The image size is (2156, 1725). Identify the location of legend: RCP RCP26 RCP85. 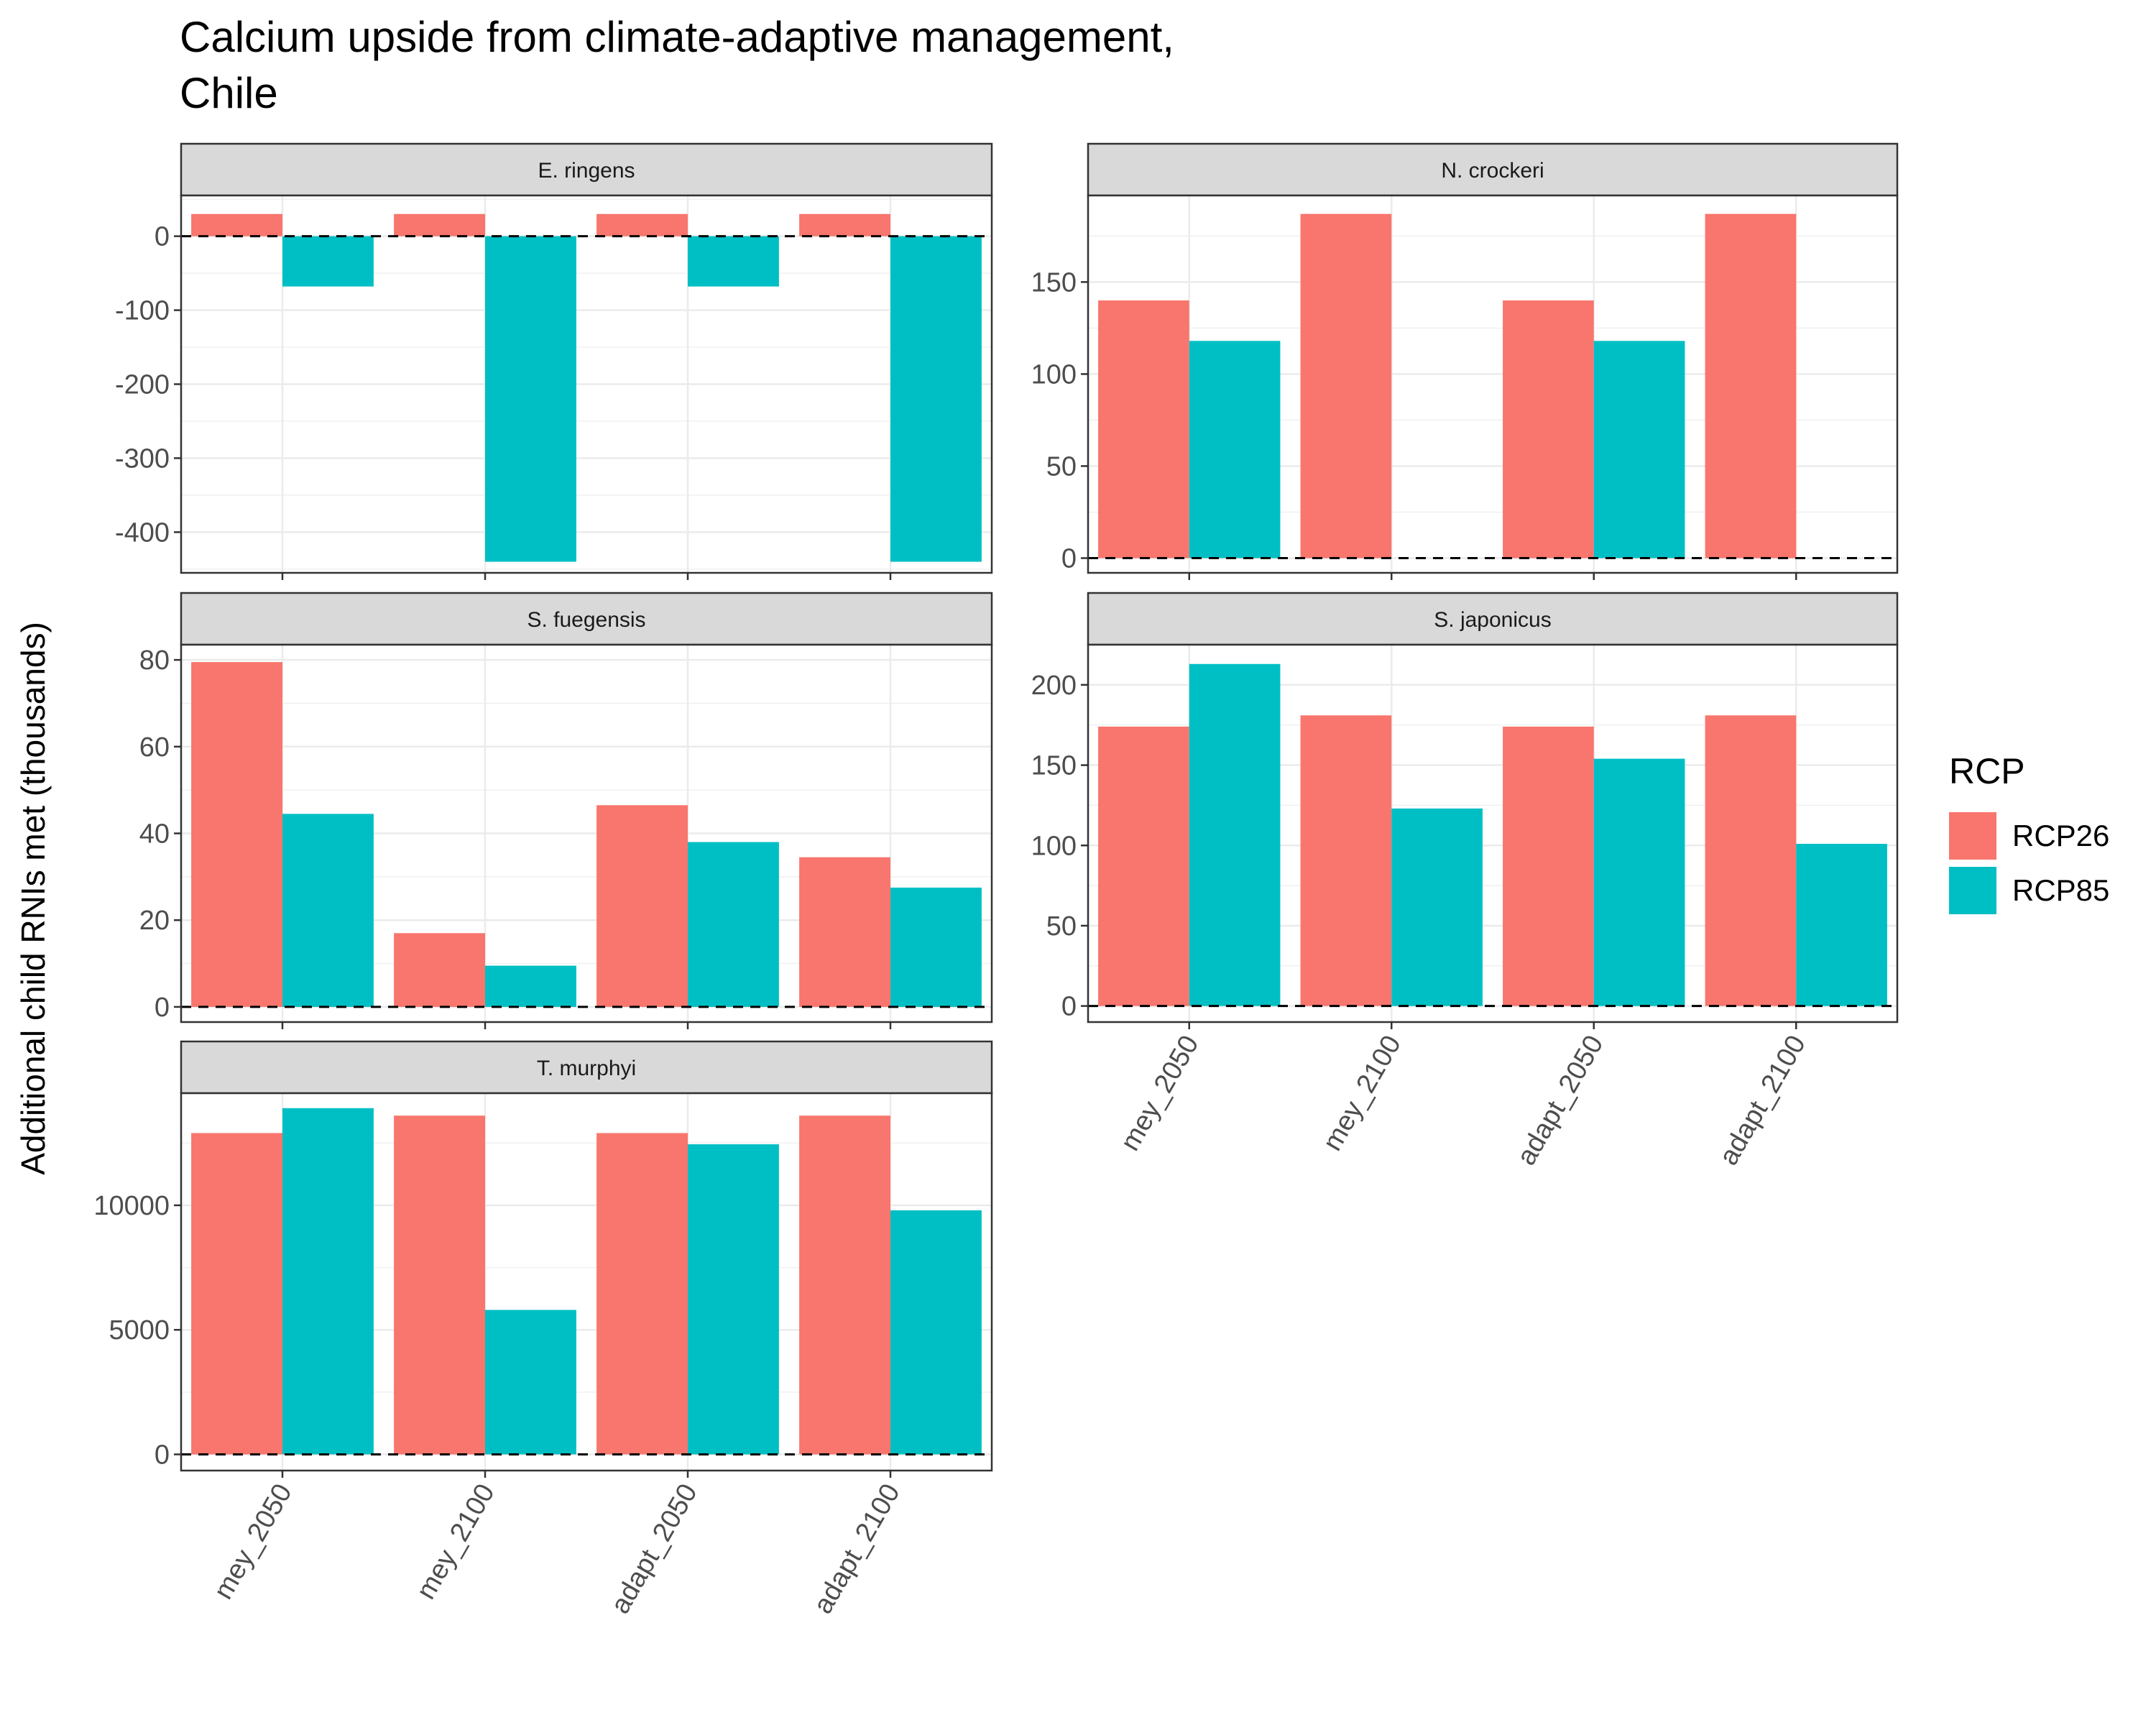
(2029, 832).